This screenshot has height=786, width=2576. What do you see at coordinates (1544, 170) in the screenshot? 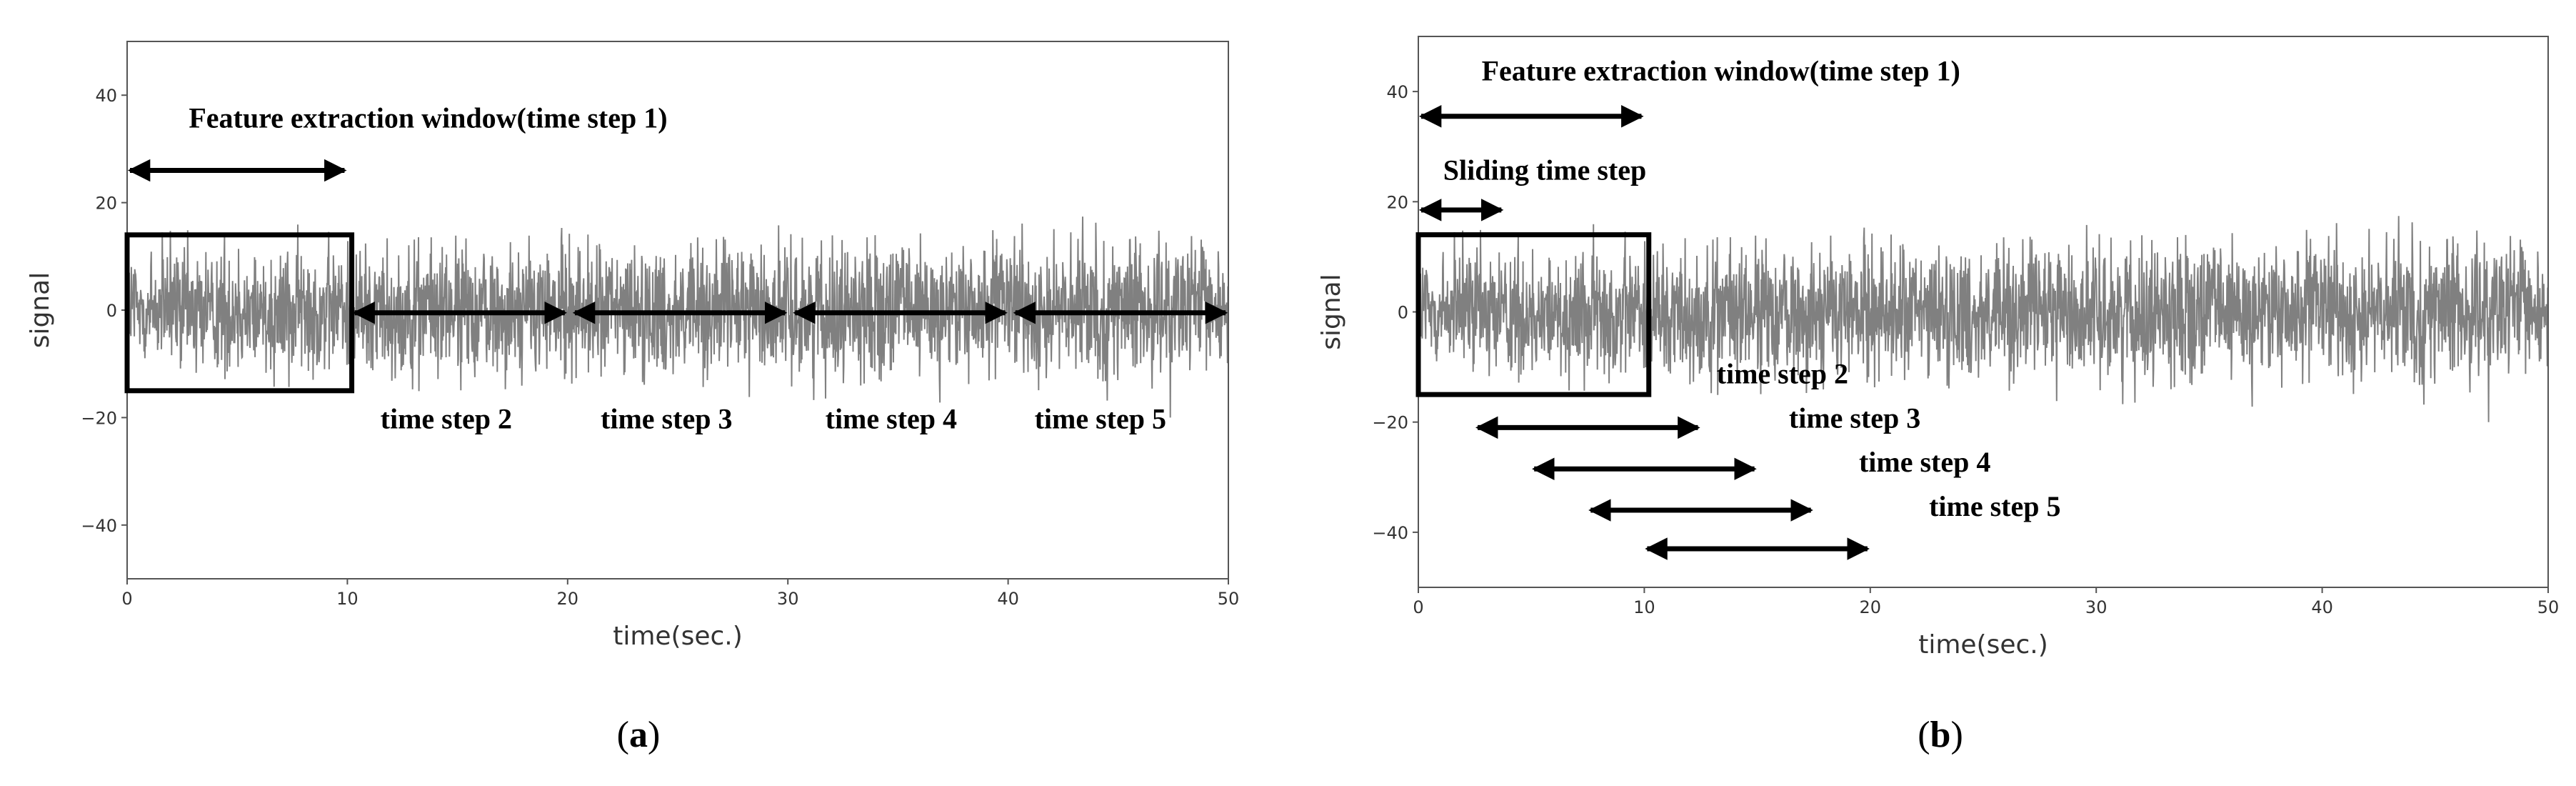
I see `annotation-label: Sliding time step` at bounding box center [1544, 170].